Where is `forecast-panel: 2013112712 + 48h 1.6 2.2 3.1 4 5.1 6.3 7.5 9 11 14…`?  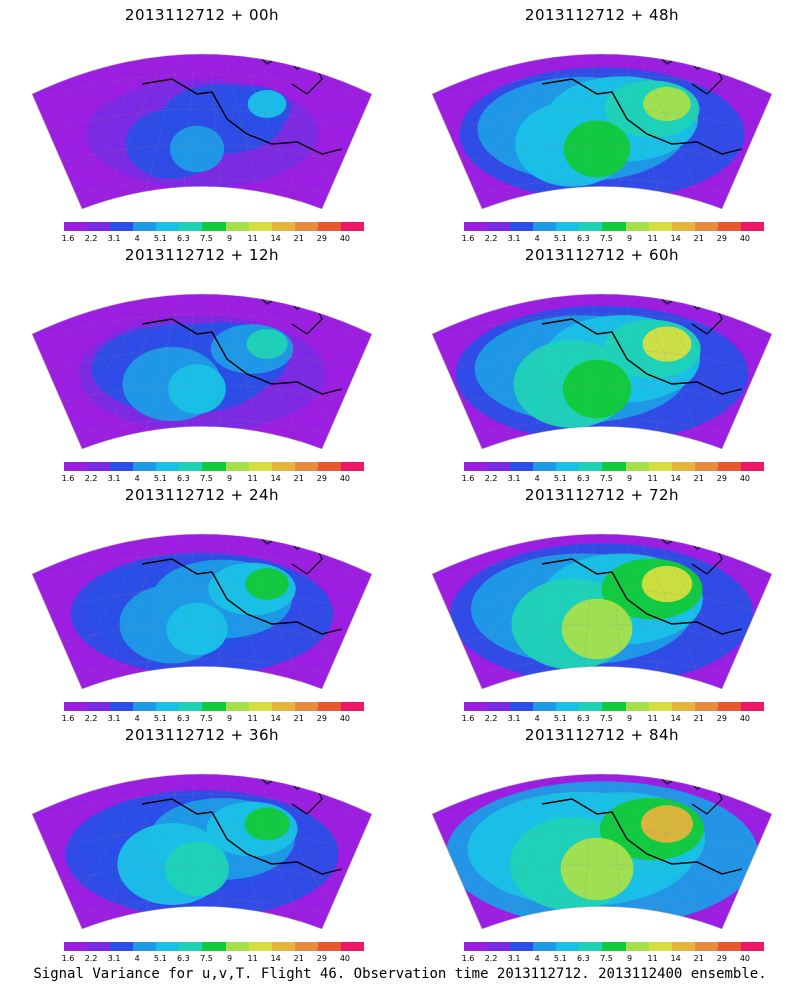
forecast-panel: 2013112712 + 48h 1.6 2.2 3.1 4 5.1 6.3 7.5 9 11 14… is located at coordinates (602, 121).